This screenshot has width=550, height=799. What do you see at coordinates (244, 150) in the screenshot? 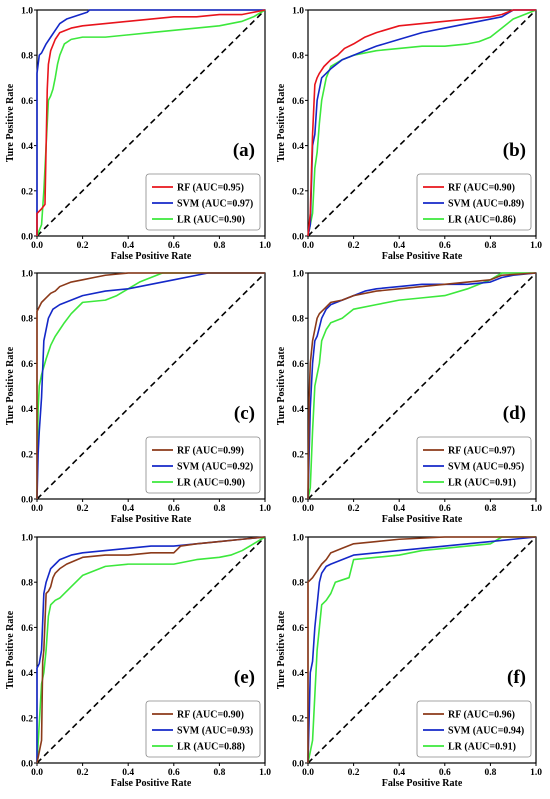
I see `panel-label: (a)` at bounding box center [244, 150].